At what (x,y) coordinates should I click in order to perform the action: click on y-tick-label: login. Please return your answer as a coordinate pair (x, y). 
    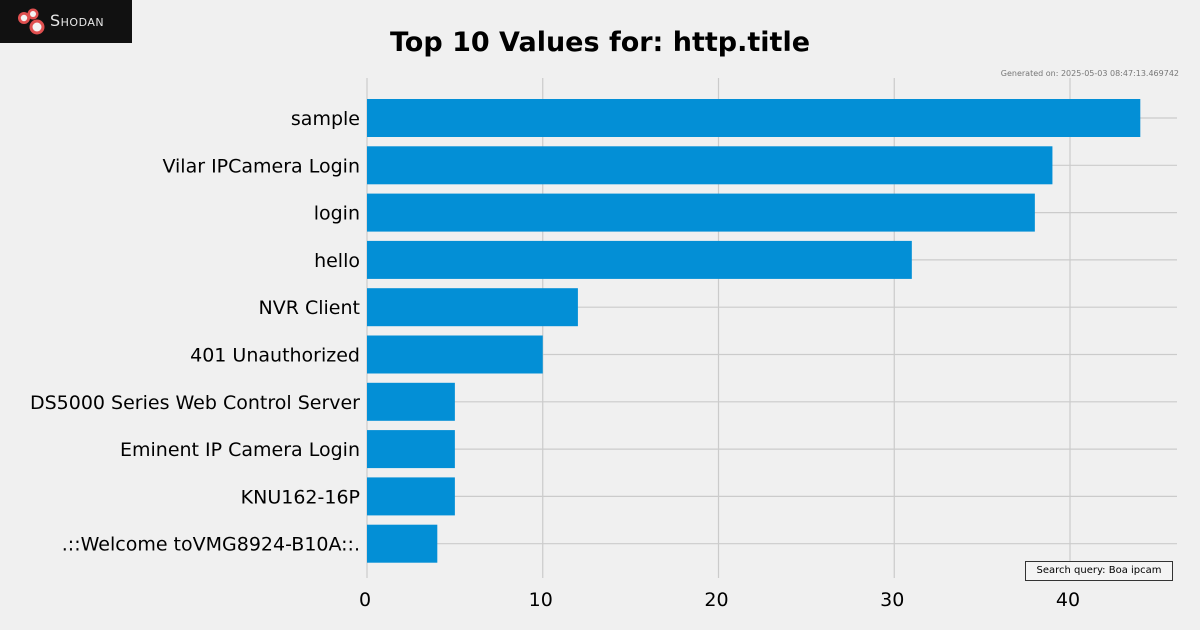
    Looking at the image, I should click on (337, 214).